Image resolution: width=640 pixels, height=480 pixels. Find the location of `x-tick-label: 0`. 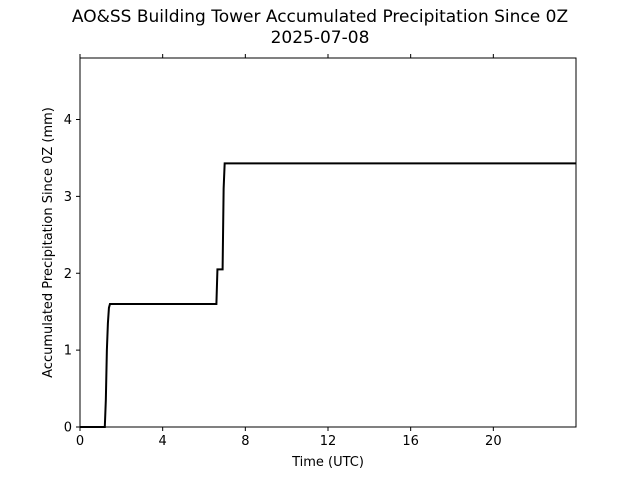

x-tick-label: 0 is located at coordinates (80, 441).